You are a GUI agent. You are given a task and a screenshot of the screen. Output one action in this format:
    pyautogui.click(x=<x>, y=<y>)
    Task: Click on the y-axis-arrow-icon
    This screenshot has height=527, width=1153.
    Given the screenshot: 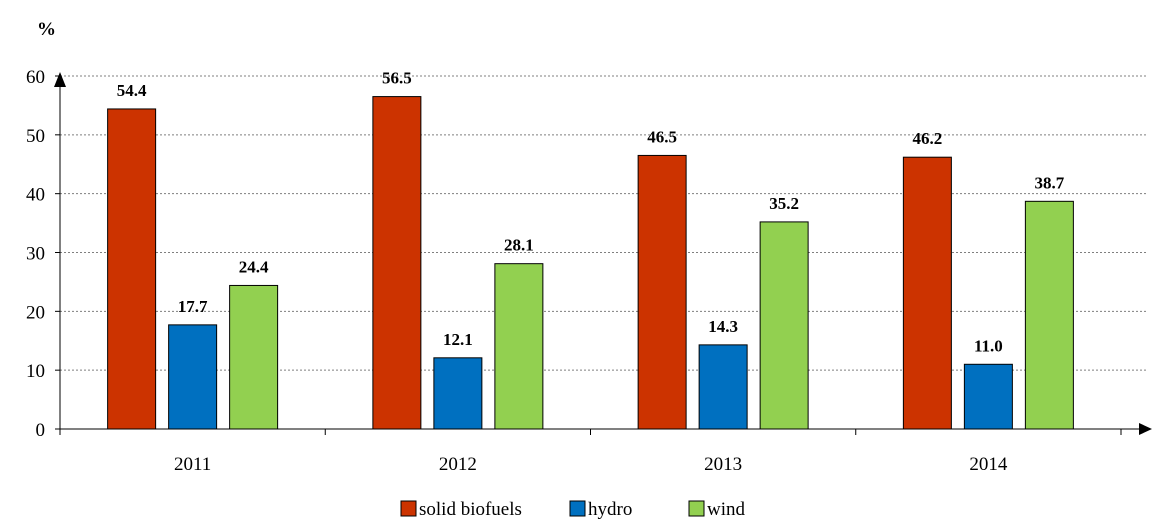 What is the action you would take?
    pyautogui.click(x=60, y=79)
    